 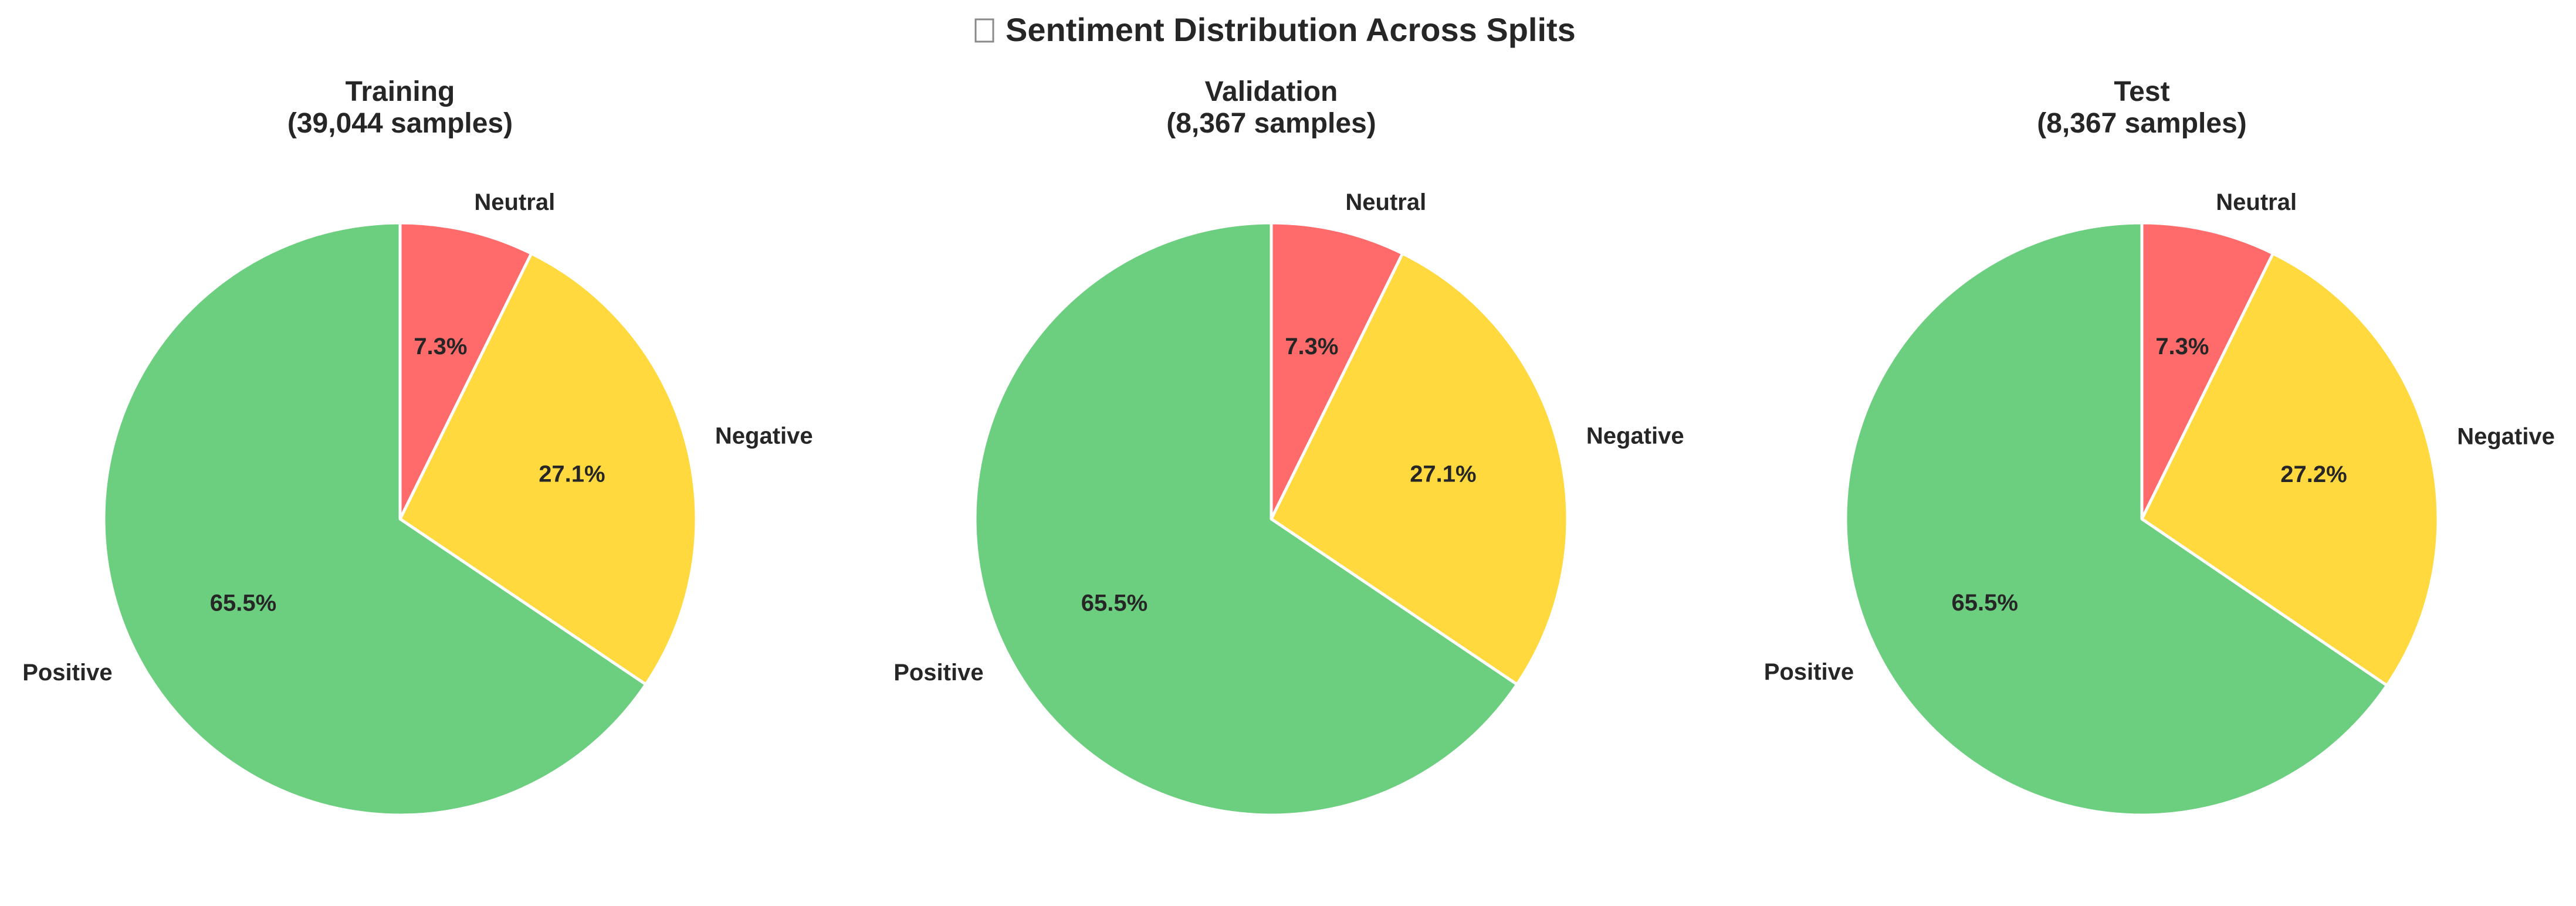 I want to click on panel-title: Test (8,367 samples), so click(x=2142, y=107).